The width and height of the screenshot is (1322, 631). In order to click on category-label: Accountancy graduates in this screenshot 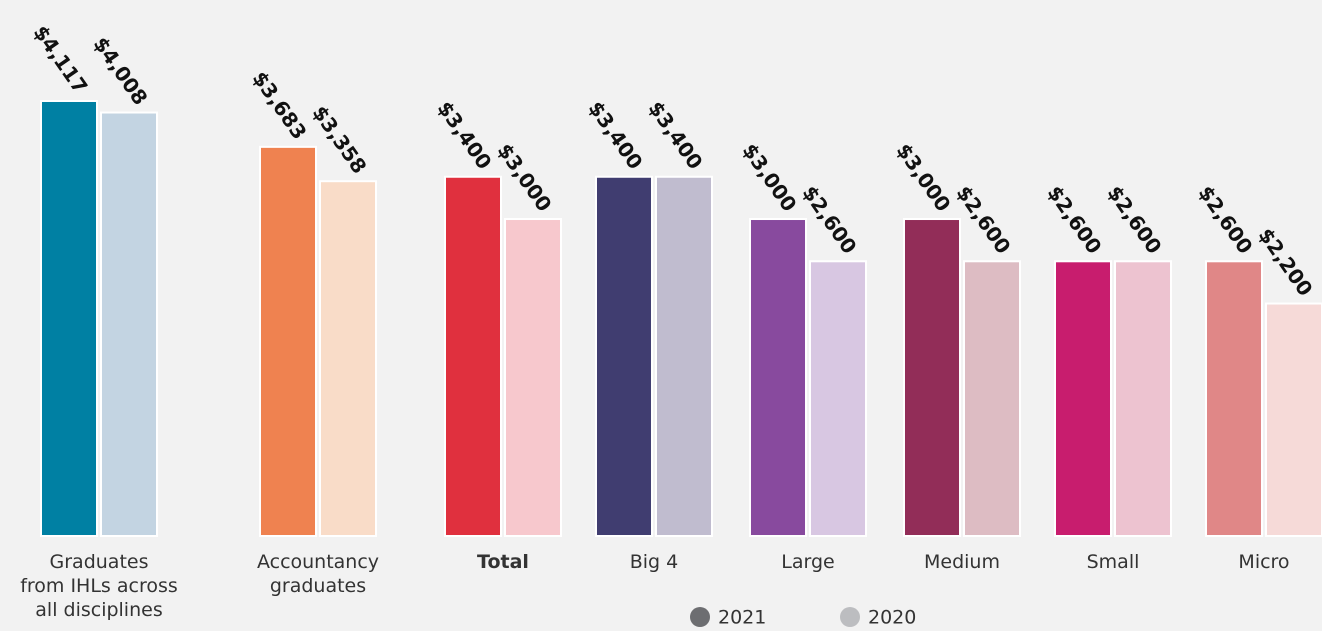, I will do `click(318, 574)`.